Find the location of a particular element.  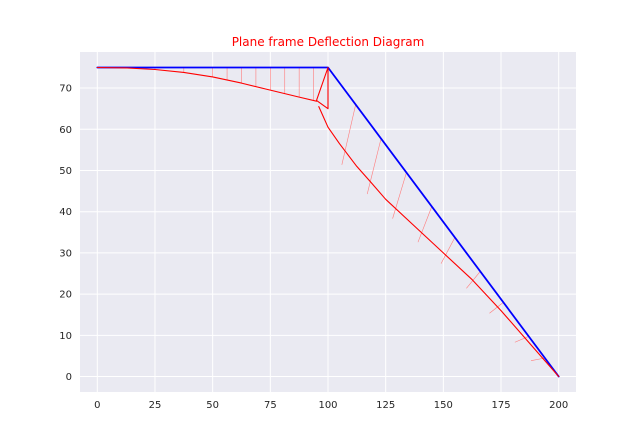

y-tick-label: 10 is located at coordinates (65, 336).